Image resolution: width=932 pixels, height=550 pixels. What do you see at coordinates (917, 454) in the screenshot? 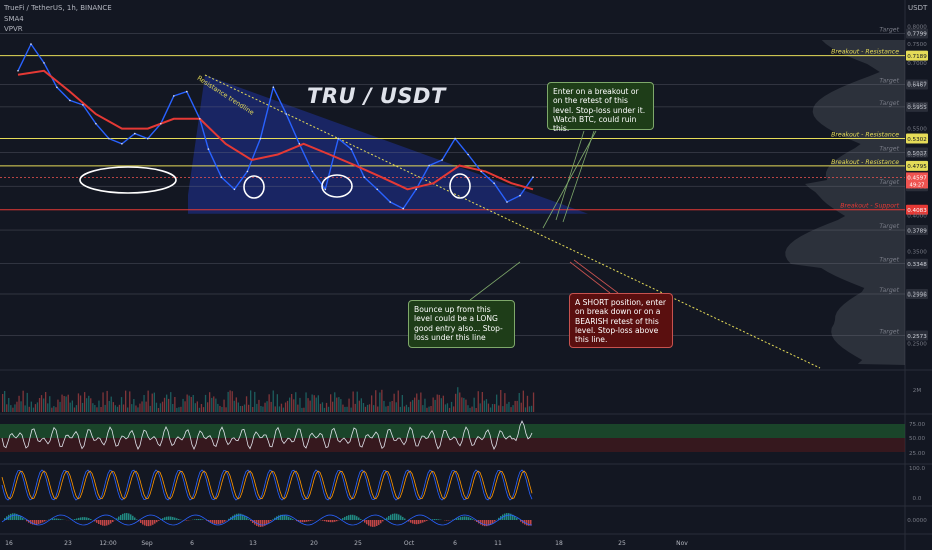
I see `rsi-axis-2: 25.00` at bounding box center [917, 454].